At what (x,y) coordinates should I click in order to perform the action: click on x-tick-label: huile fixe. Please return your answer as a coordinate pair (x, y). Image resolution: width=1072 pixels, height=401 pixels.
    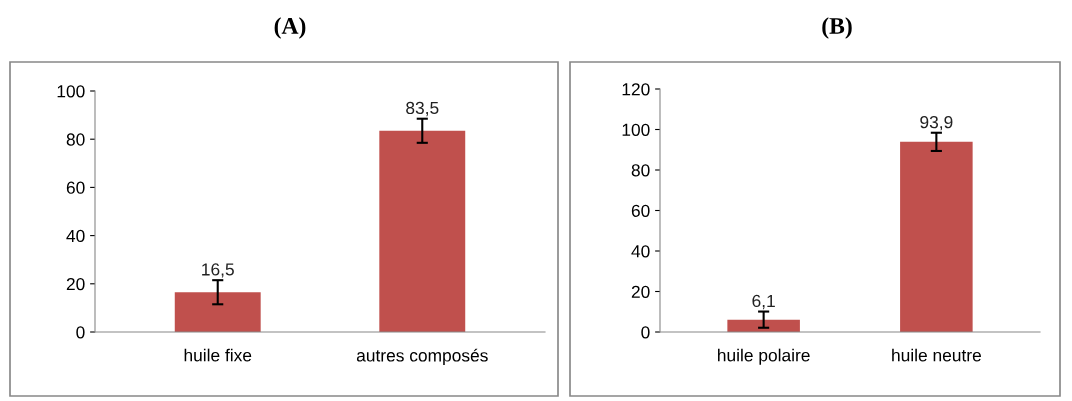
    Looking at the image, I should click on (218, 355).